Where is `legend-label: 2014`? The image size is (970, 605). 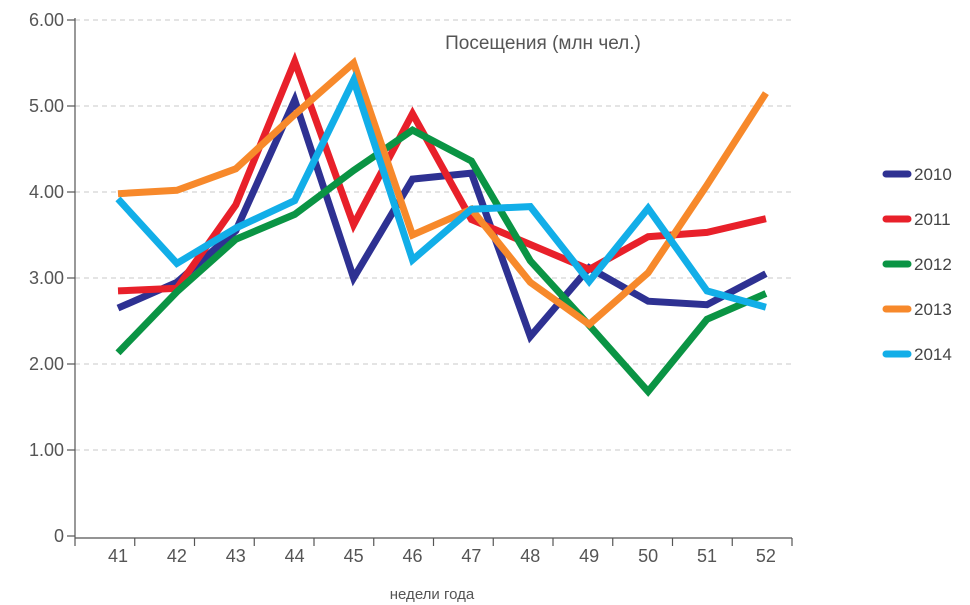
legend-label: 2014 is located at coordinates (933, 354).